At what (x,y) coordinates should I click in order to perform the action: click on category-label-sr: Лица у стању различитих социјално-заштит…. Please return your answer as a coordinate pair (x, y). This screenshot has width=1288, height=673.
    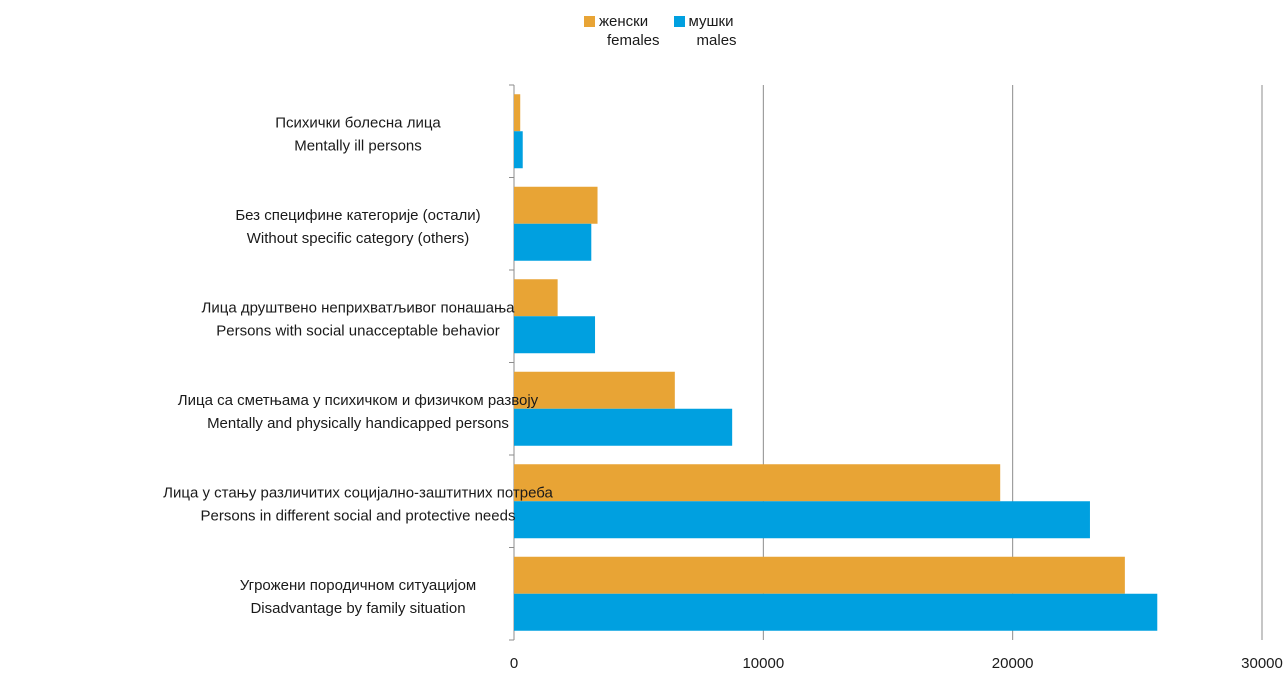
    Looking at the image, I should click on (358, 492).